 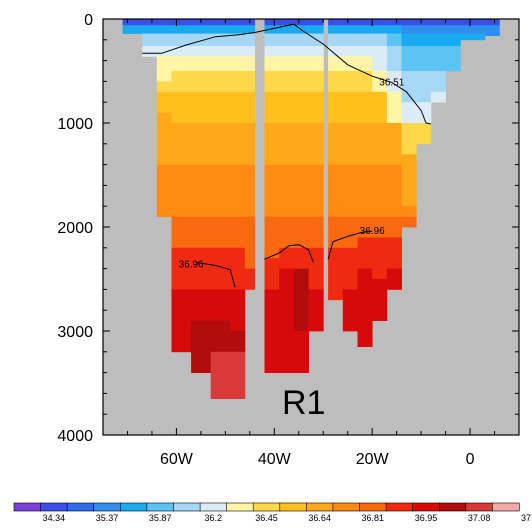 I want to click on x-tick-label: 20W, so click(x=373, y=459).